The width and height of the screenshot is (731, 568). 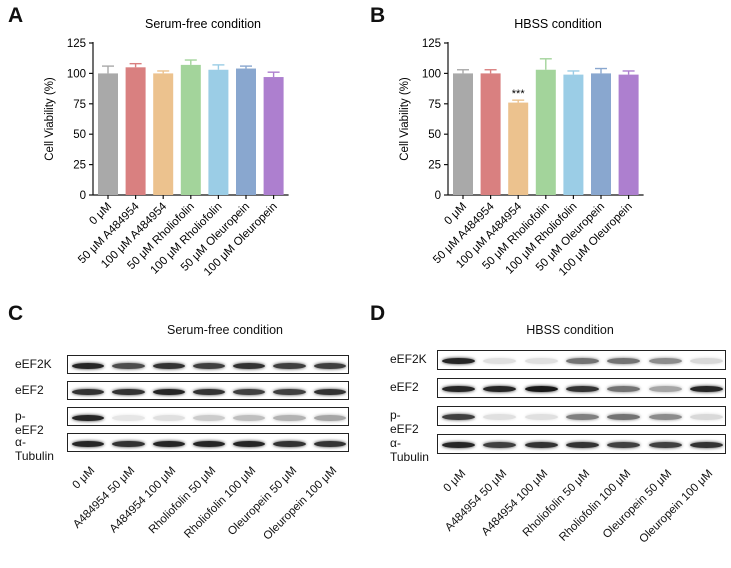 What do you see at coordinates (16, 313) in the screenshot?
I see `panel-letter-c: C` at bounding box center [16, 313].